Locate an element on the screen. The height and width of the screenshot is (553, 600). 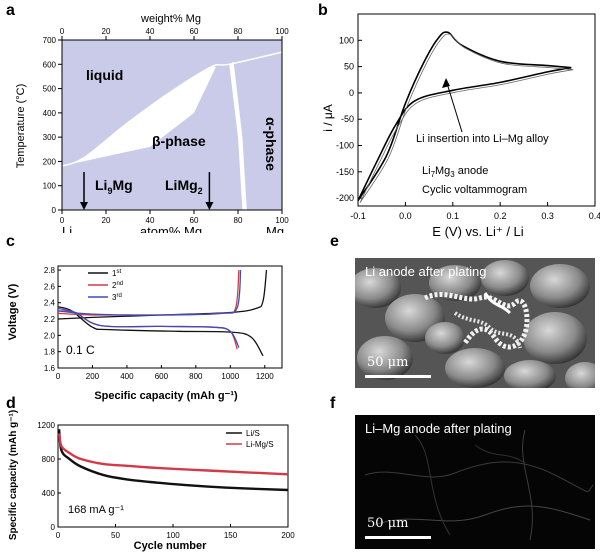
x-tick-label: 600 is located at coordinates (162, 376).